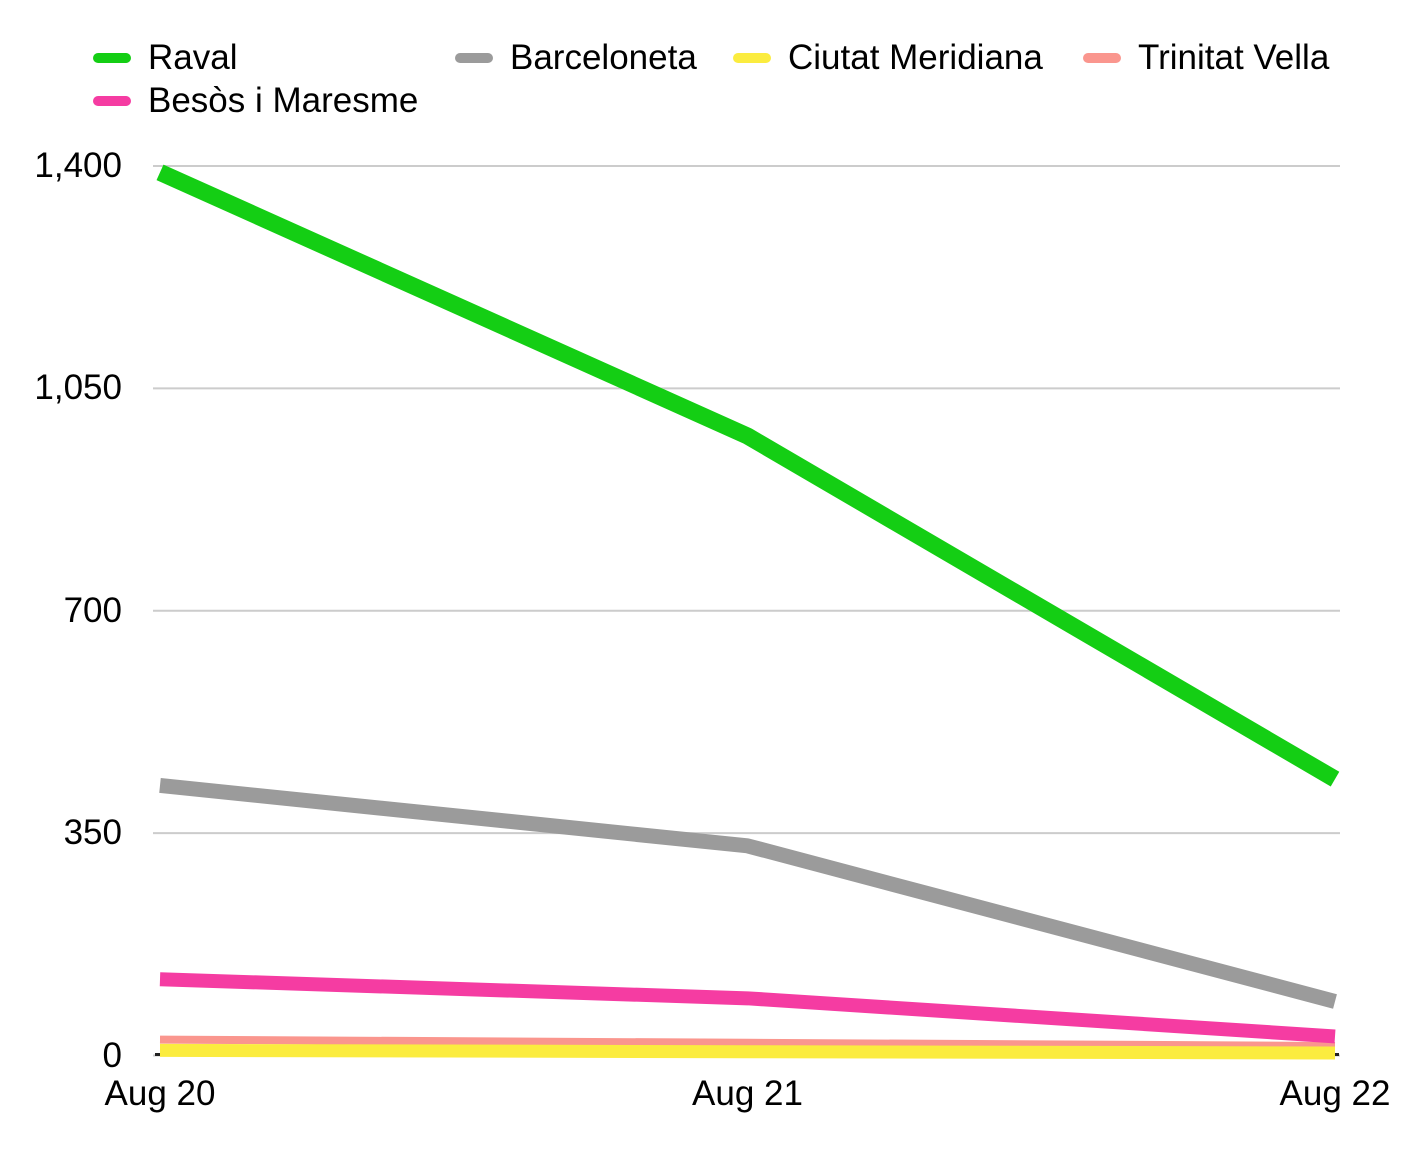 The height and width of the screenshot is (1154, 1411). What do you see at coordinates (747, 1051) in the screenshot?
I see `series-line-ciutat-meridiana` at bounding box center [747, 1051].